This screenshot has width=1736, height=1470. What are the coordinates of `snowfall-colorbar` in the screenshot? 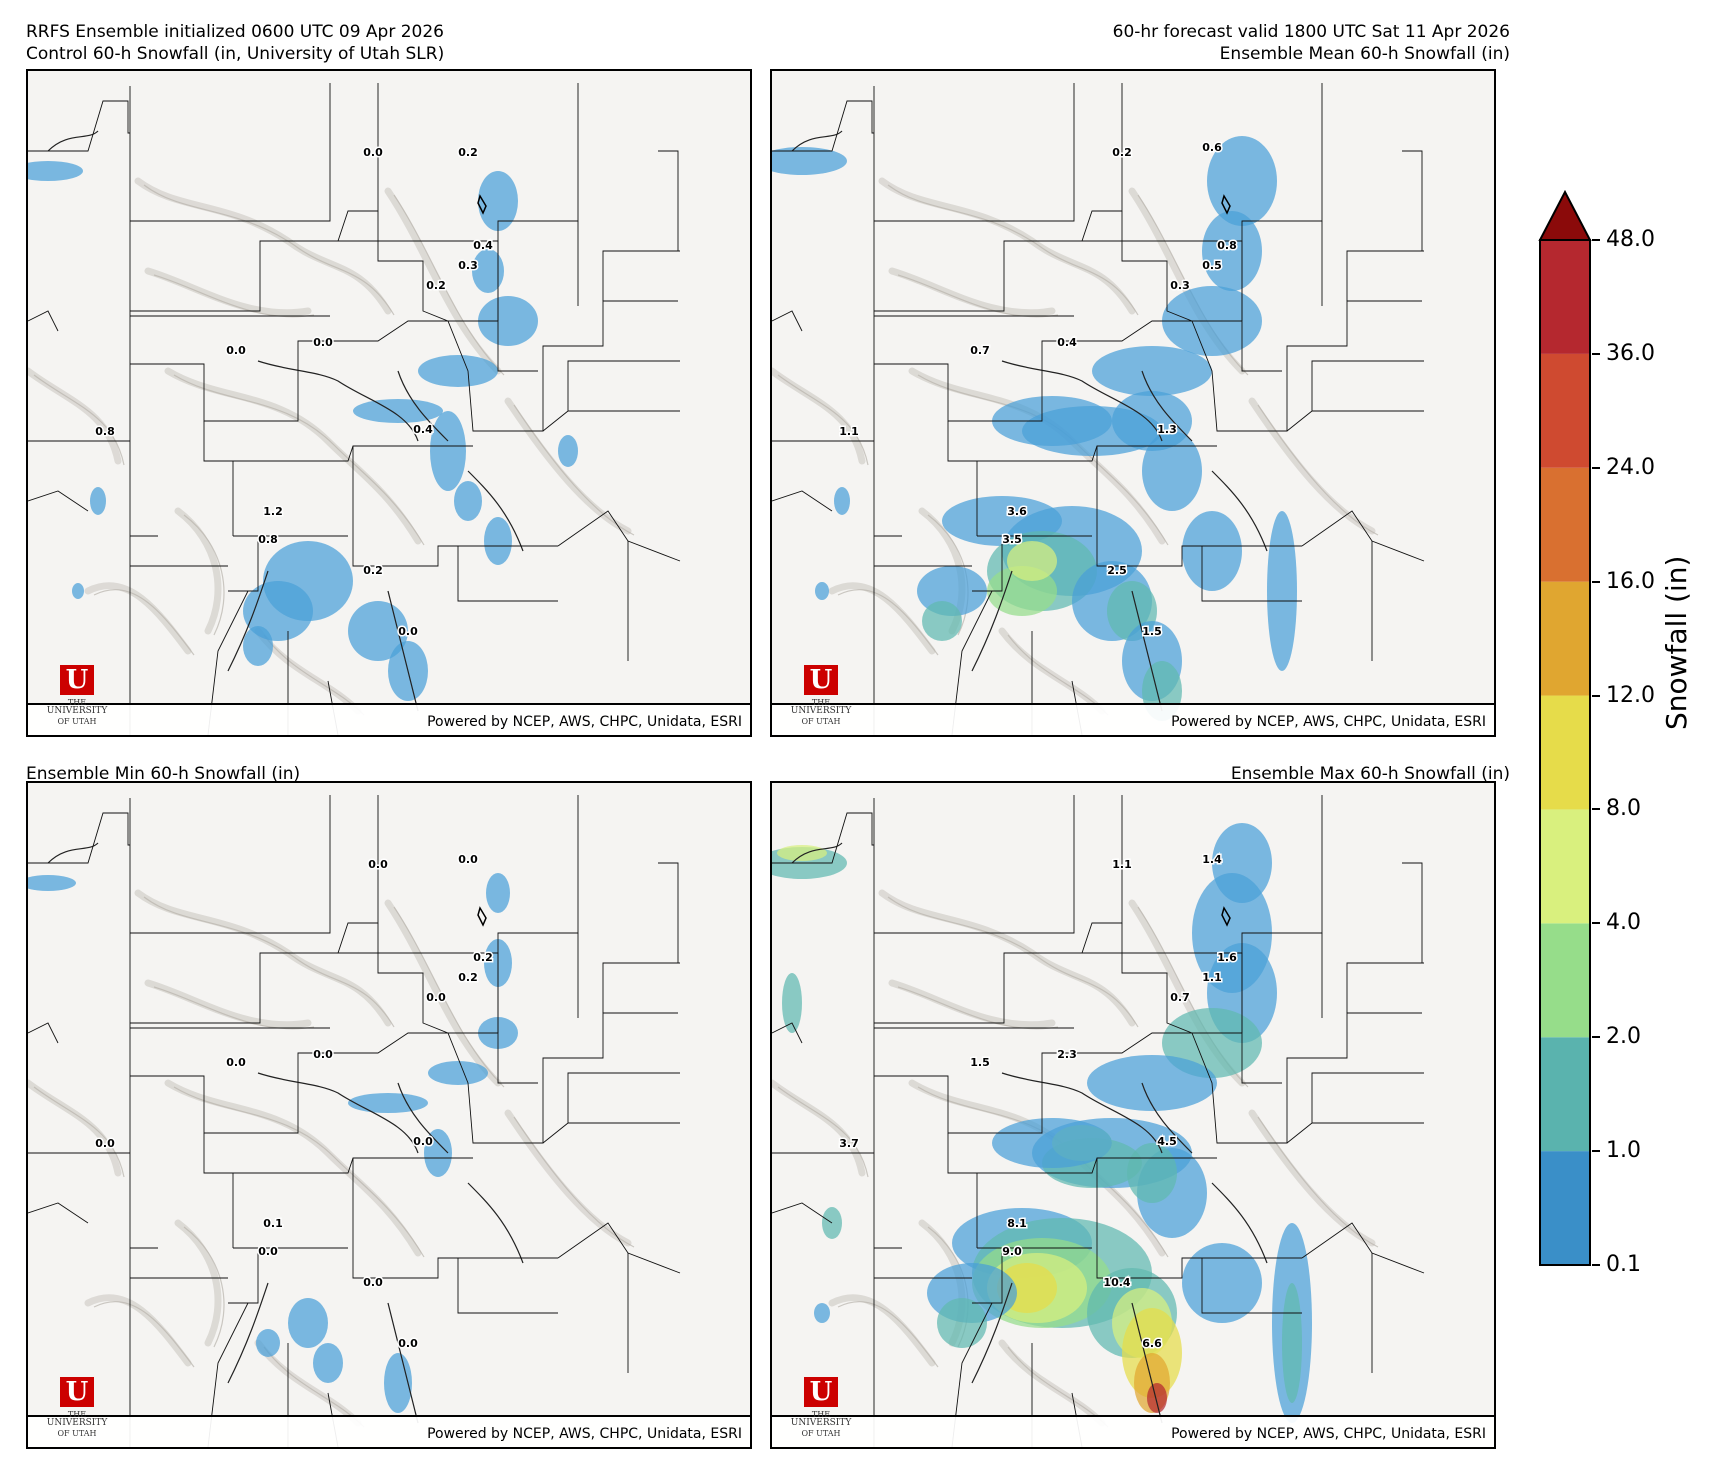 It's located at (1565, 728).